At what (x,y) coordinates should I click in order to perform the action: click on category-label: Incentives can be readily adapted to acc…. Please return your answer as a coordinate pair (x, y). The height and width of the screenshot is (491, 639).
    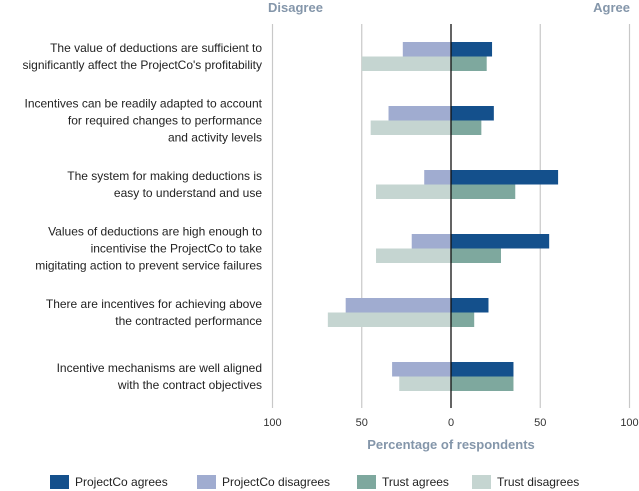
    Looking at the image, I should click on (144, 104).